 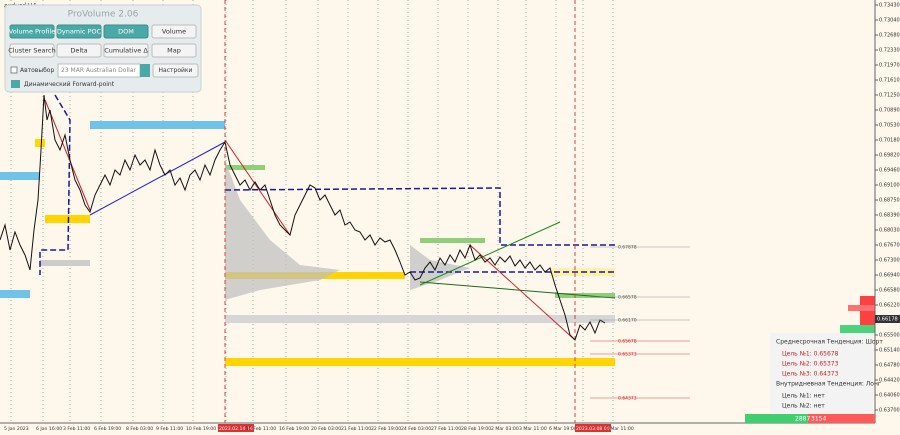 I want to click on target: Цель №3: 0.64373, so click(x=810, y=374).